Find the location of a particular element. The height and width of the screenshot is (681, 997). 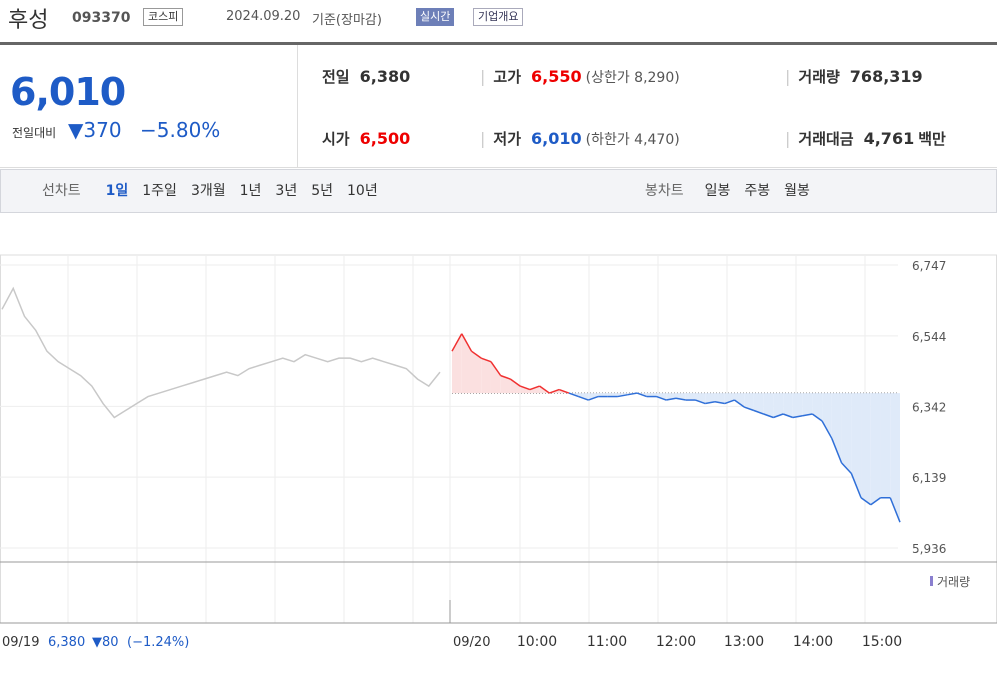

cell-value: 6,010 is located at coordinates (556, 138).